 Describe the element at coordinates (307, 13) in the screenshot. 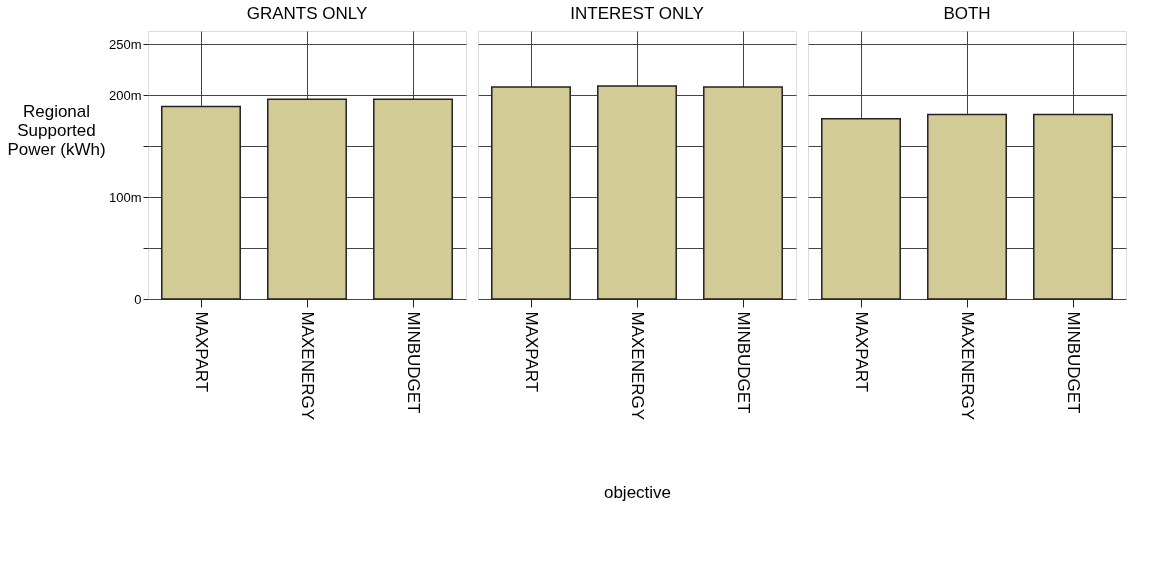

I see `chart-title: GRANTS ONLY` at that location.